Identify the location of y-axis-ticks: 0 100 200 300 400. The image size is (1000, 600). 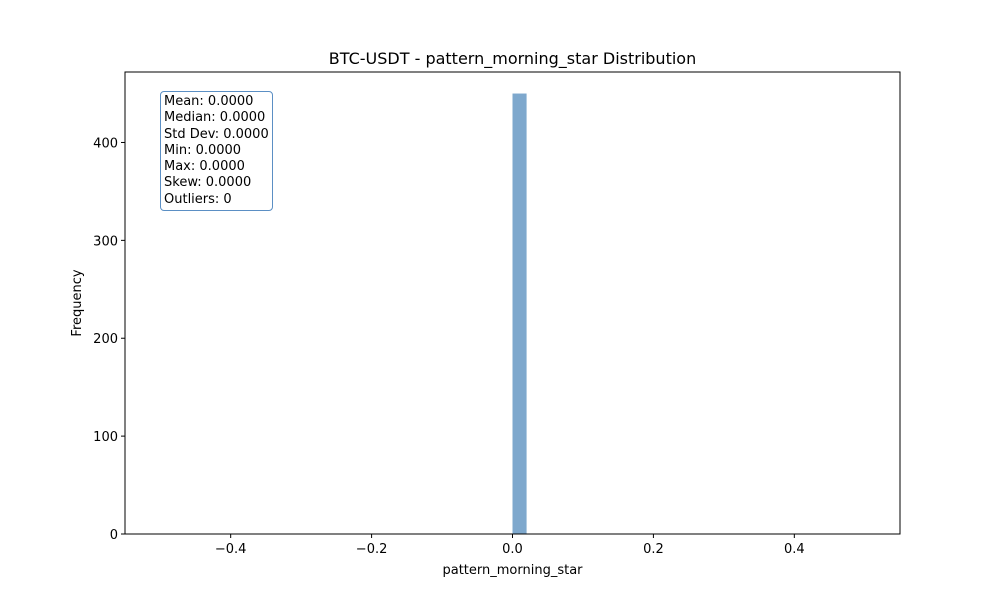
(109, 339).